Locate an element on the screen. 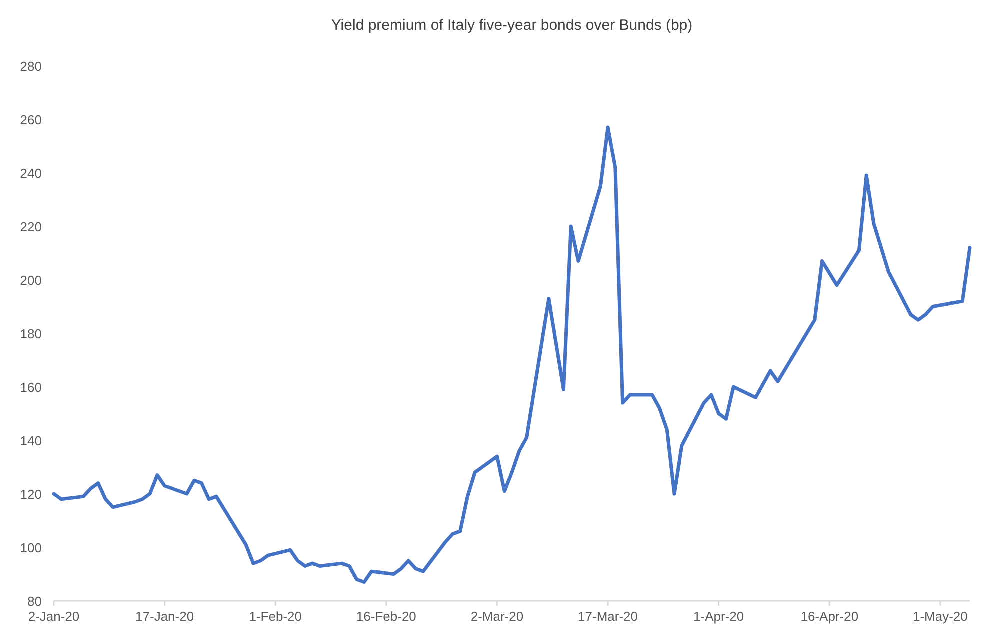 This screenshot has width=999, height=636. y-tick-label: 160 is located at coordinates (31, 387).